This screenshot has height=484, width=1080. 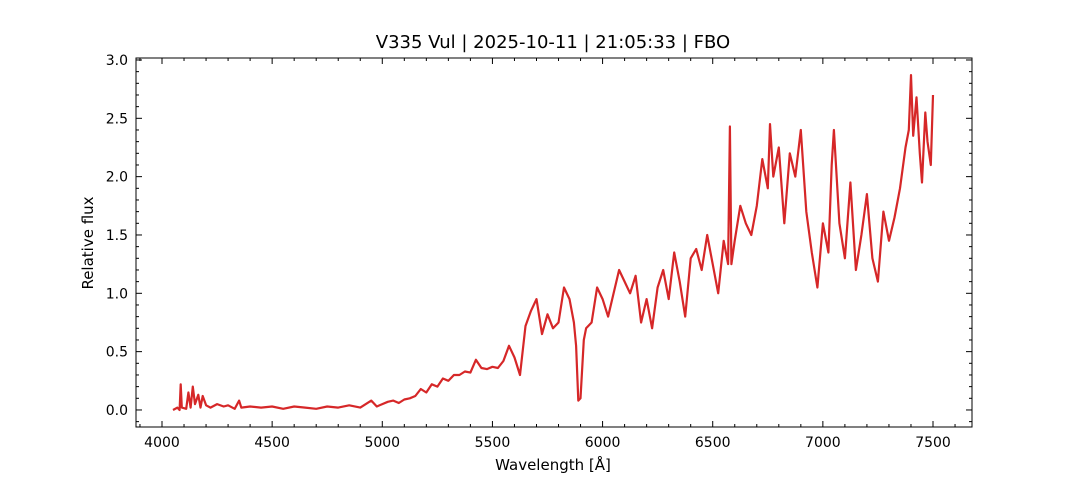 What do you see at coordinates (162, 443) in the screenshot?
I see `x-tick-label: 4000` at bounding box center [162, 443].